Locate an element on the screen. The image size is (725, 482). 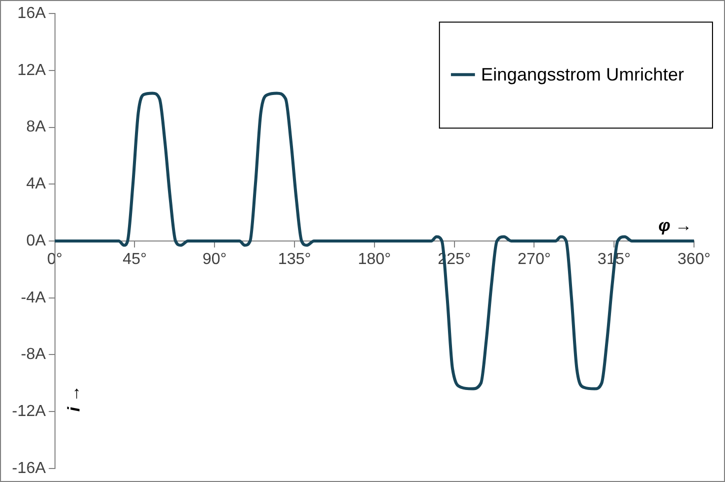
x-tick-label: 135° is located at coordinates (295, 259).